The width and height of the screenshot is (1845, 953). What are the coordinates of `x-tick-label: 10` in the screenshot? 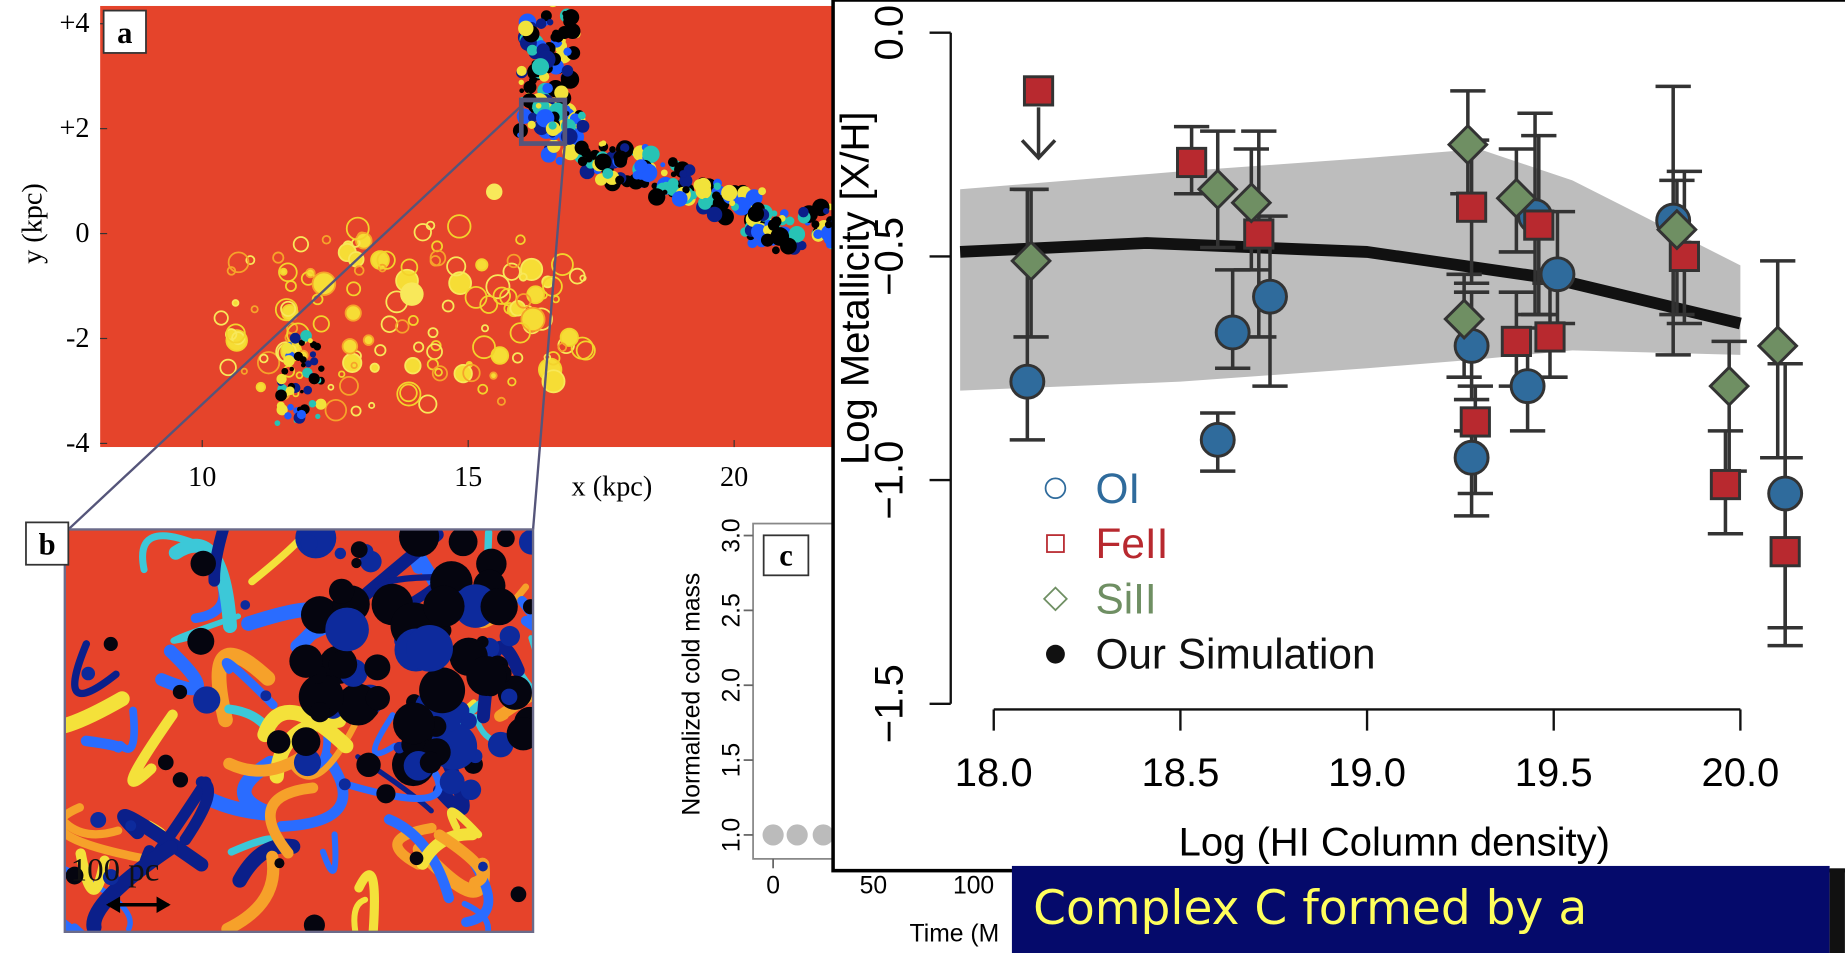 It's located at (202, 477).